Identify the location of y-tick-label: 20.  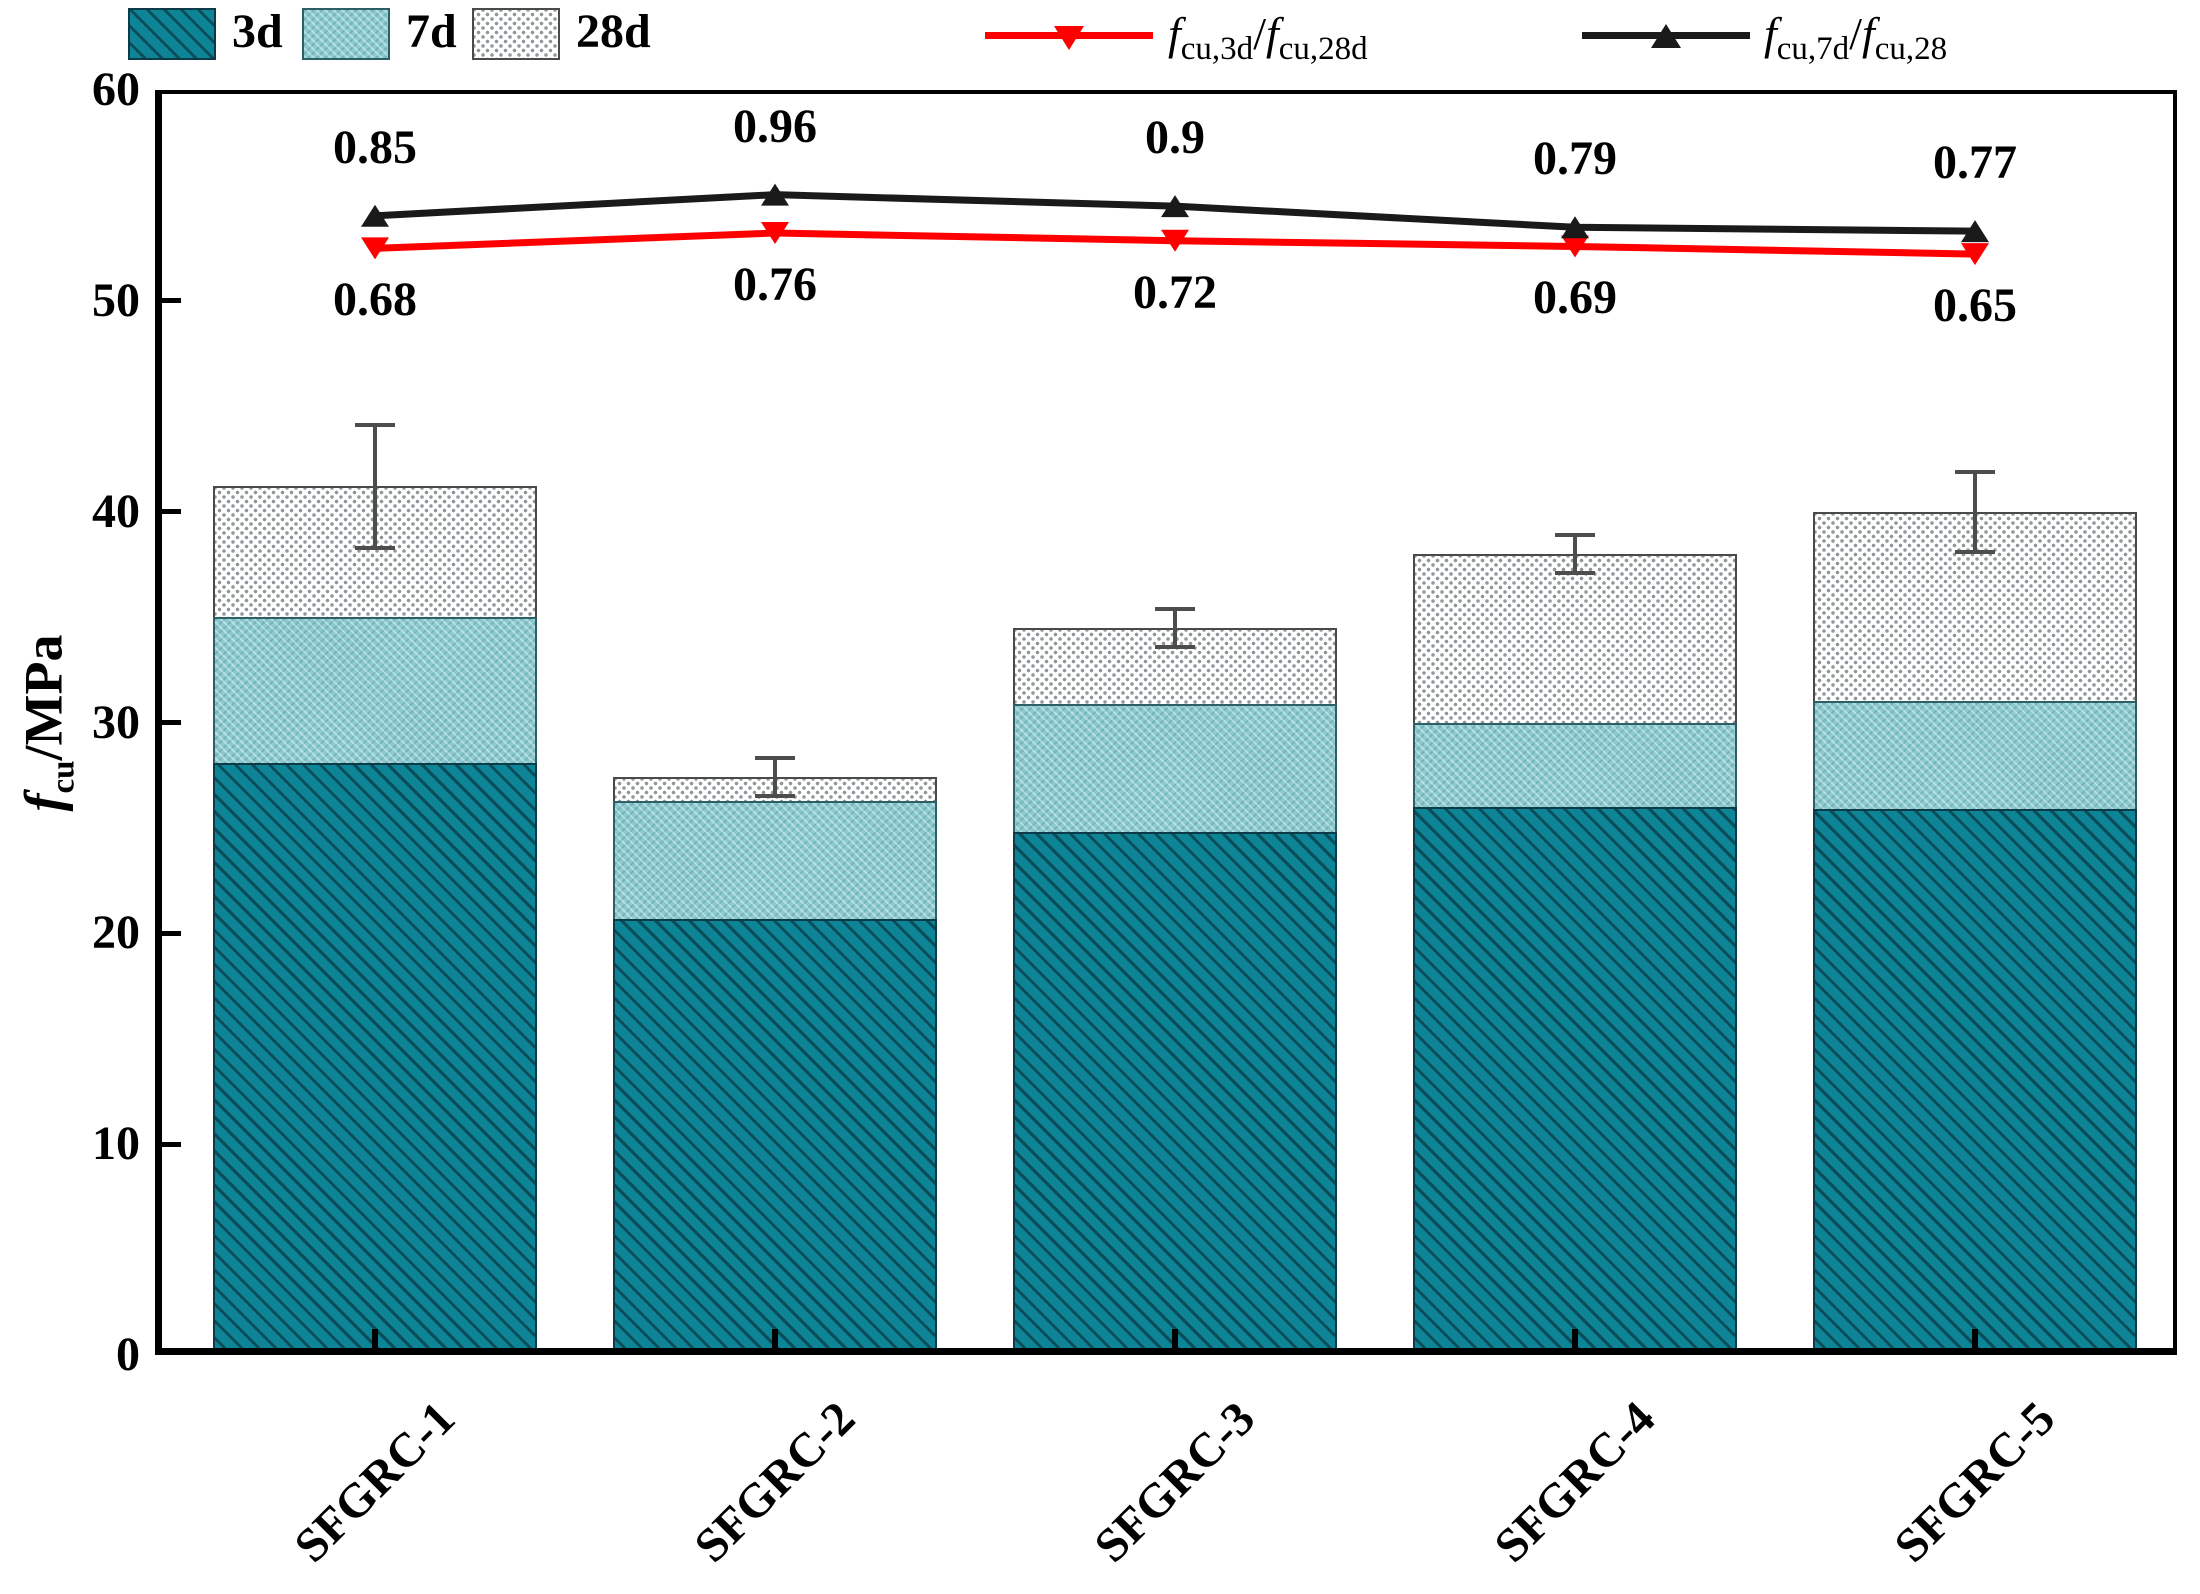
(116, 933).